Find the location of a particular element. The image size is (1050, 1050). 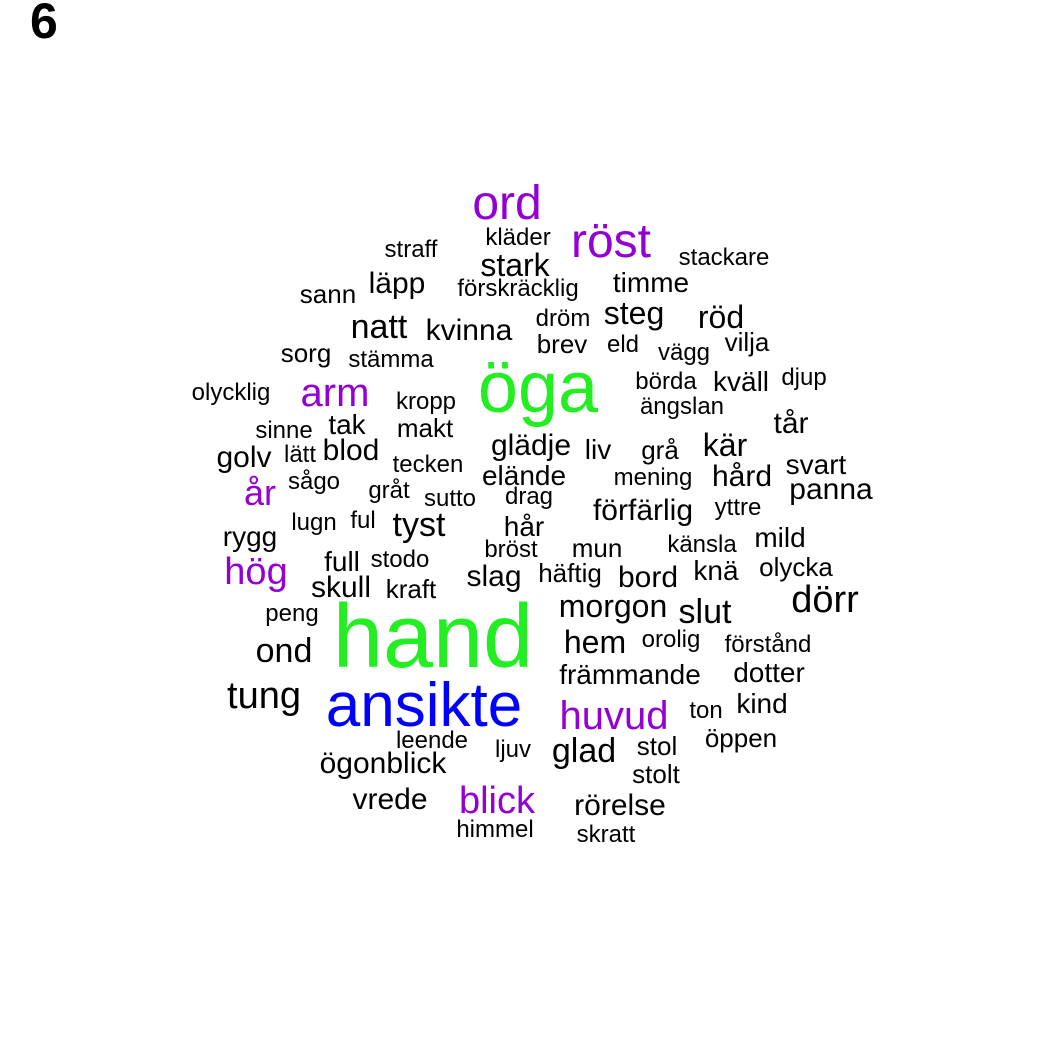

word-1: öga is located at coordinates (538, 388).